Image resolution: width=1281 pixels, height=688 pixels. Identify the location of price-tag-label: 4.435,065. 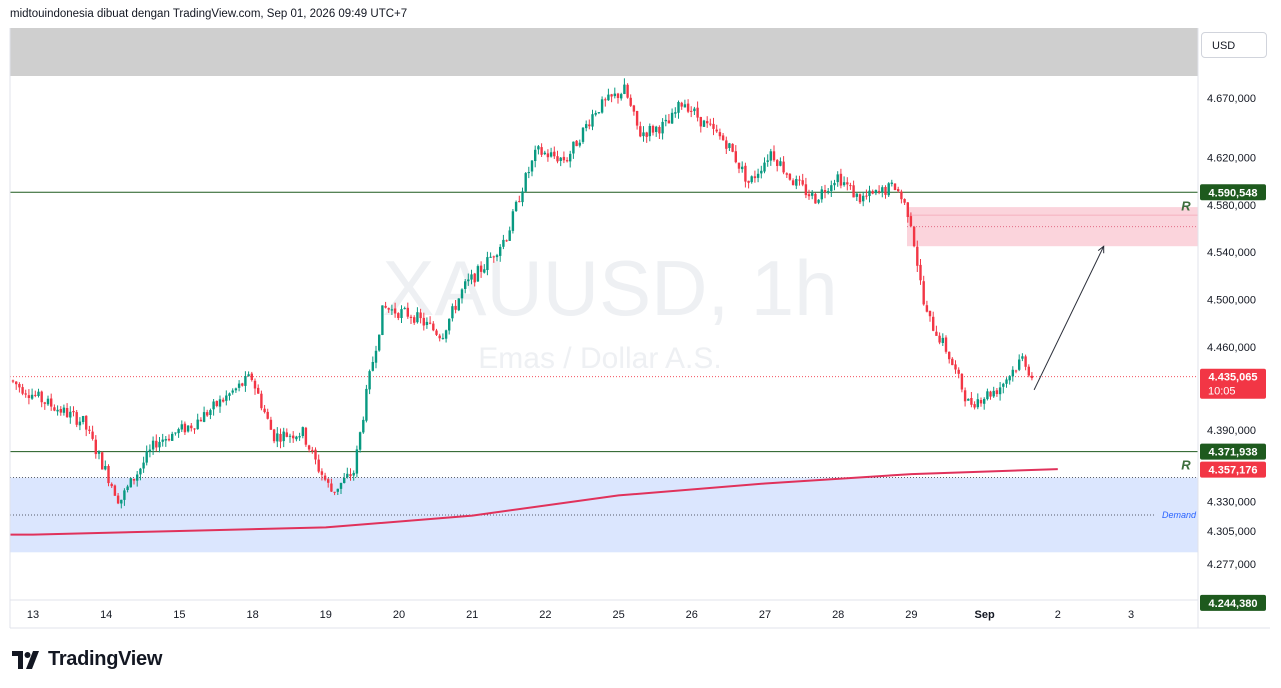
(1233, 378).